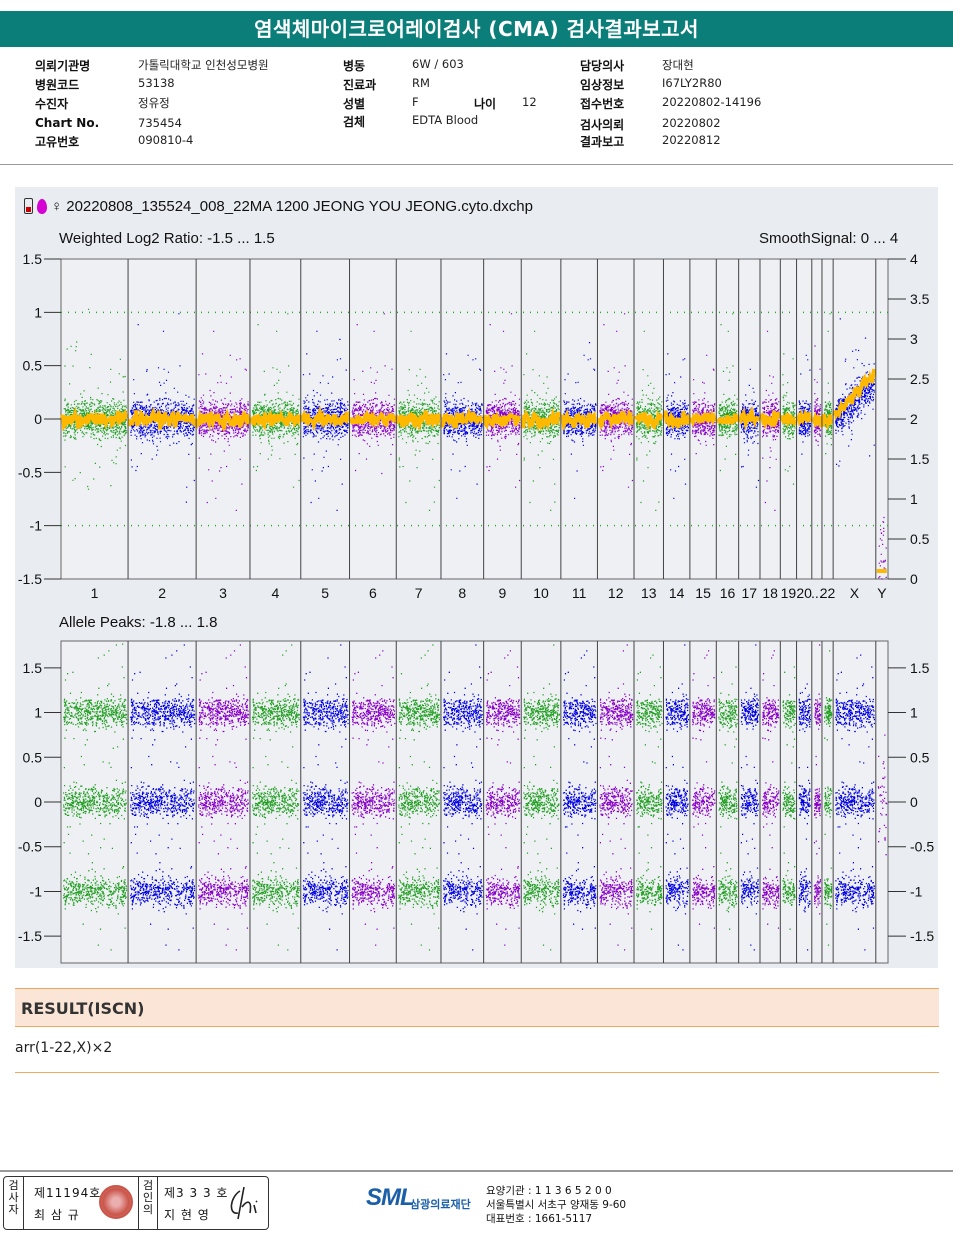 The width and height of the screenshot is (953, 1240). Describe the element at coordinates (677, 593) in the screenshot. I see `chromosome-tick-label: 14` at that location.